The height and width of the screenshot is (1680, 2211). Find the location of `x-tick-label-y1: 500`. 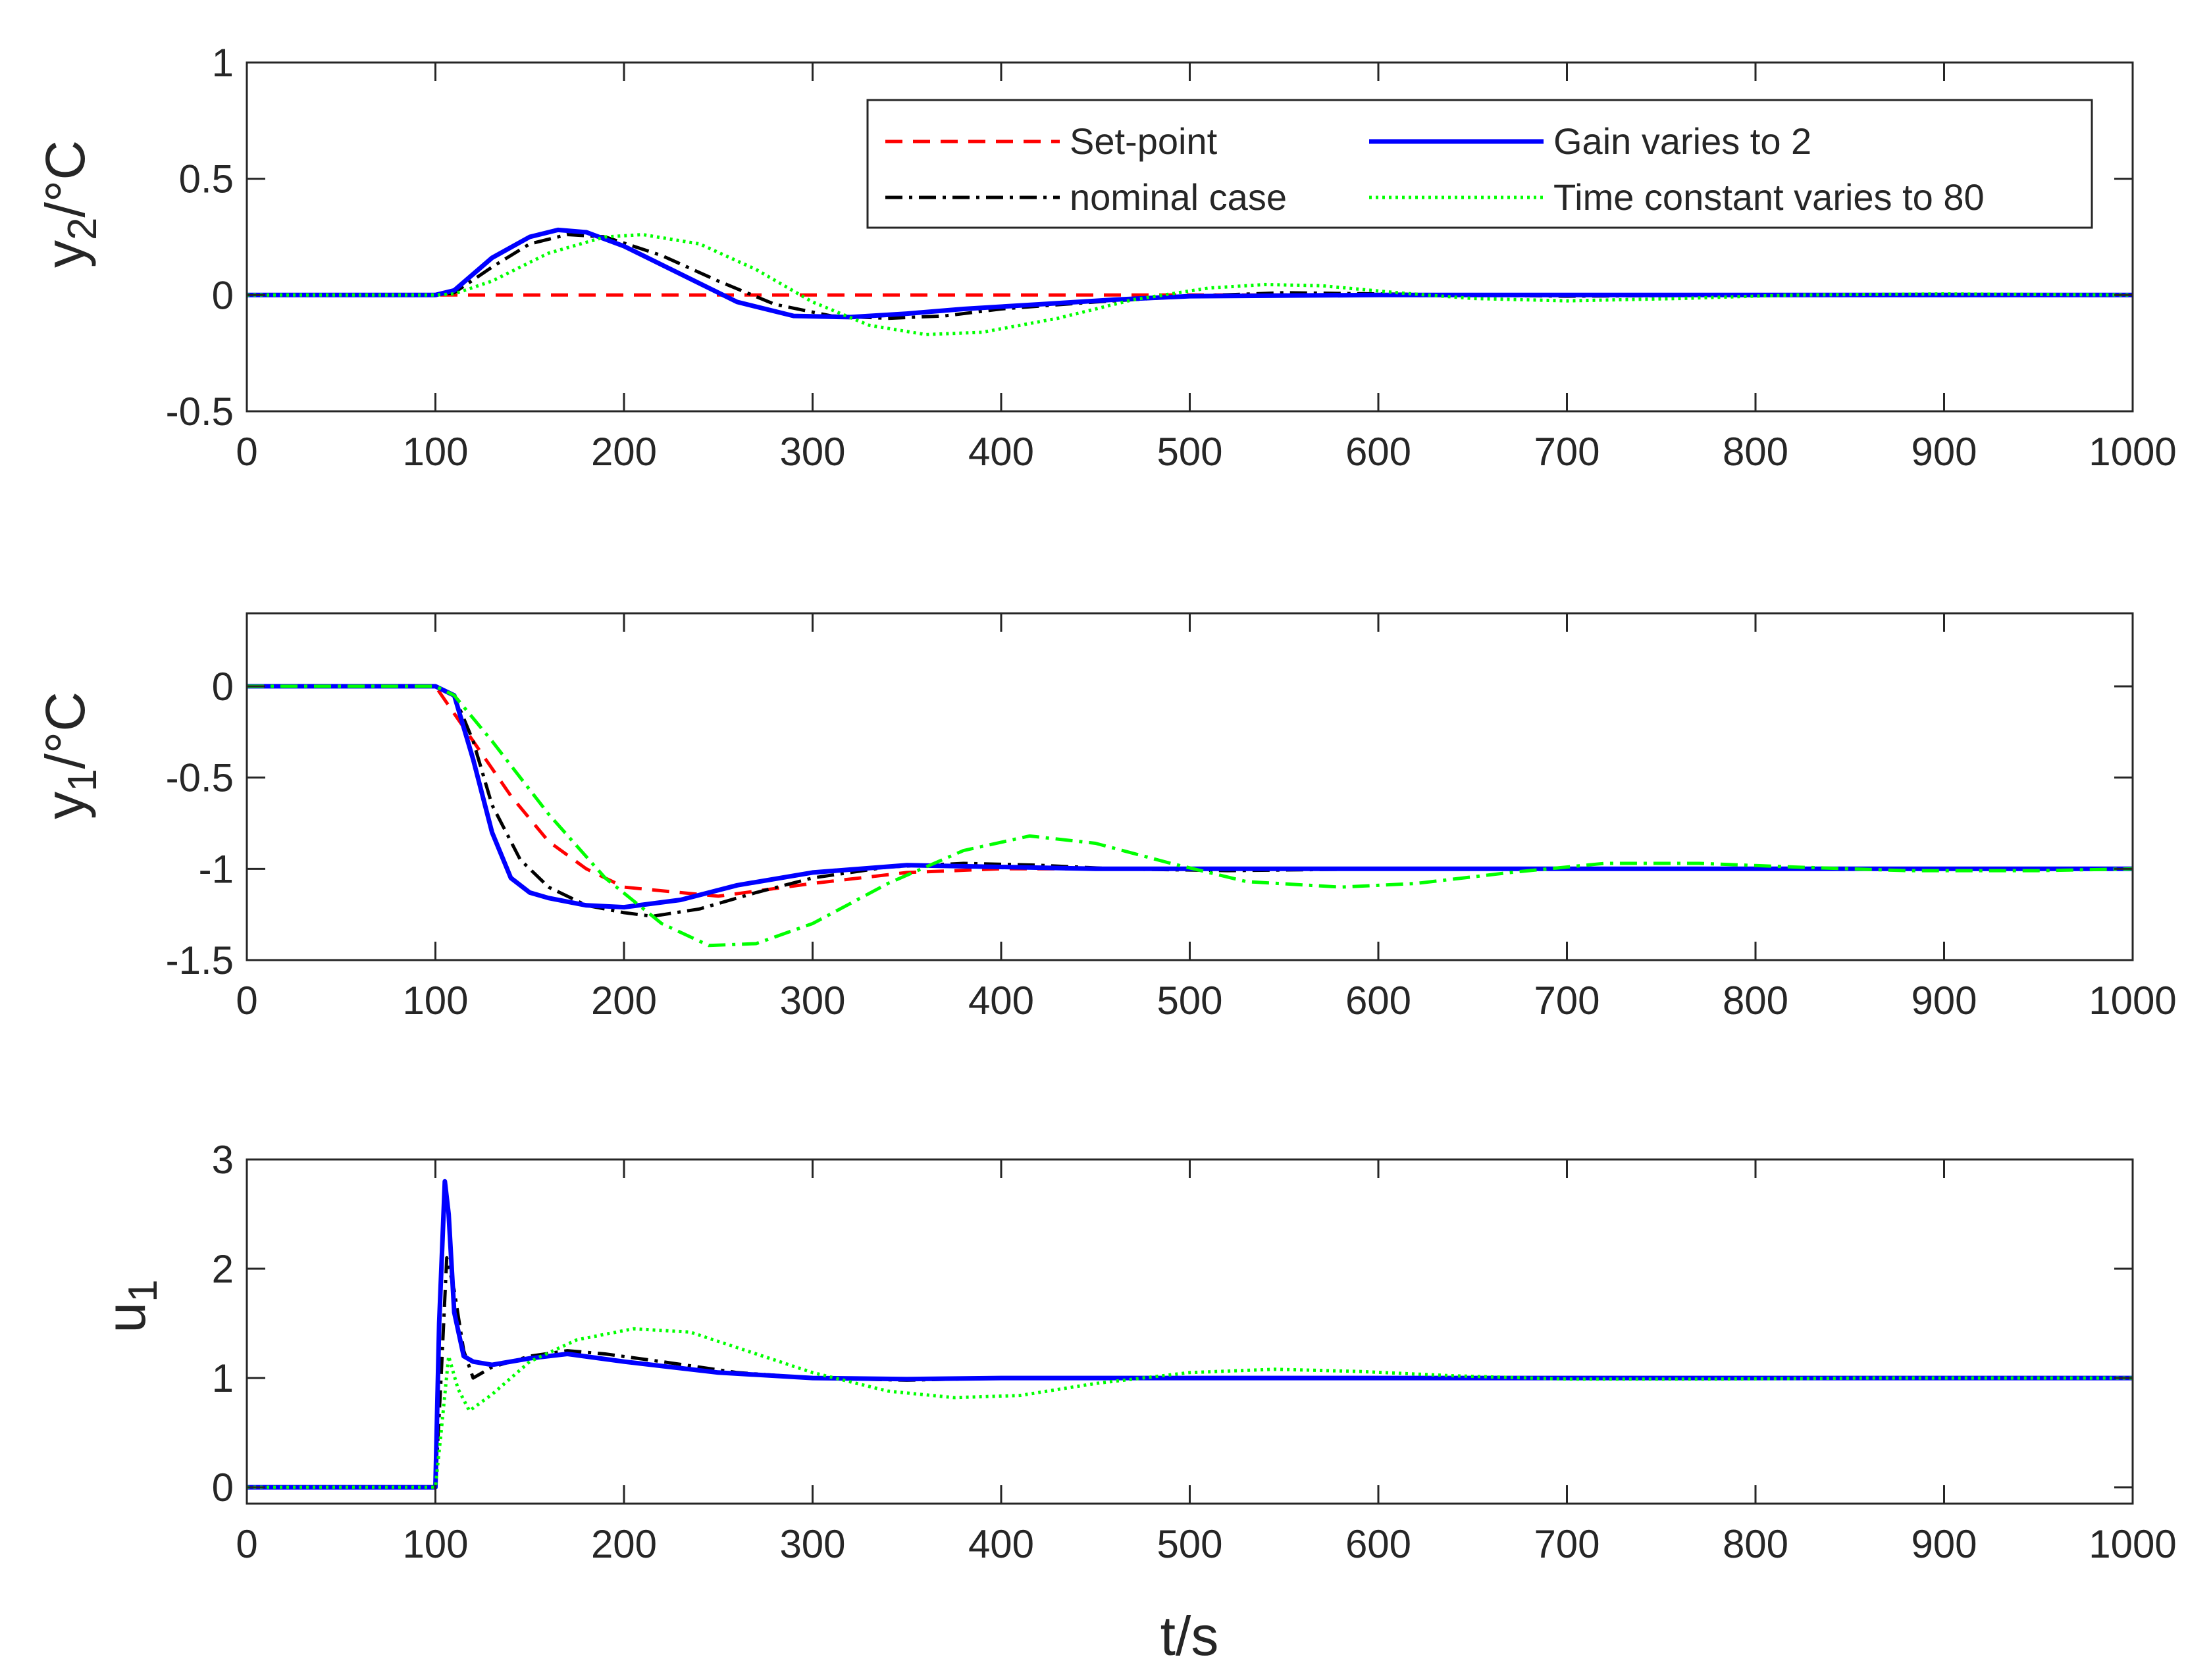

x-tick-label-y1: 500 is located at coordinates (1189, 1001).